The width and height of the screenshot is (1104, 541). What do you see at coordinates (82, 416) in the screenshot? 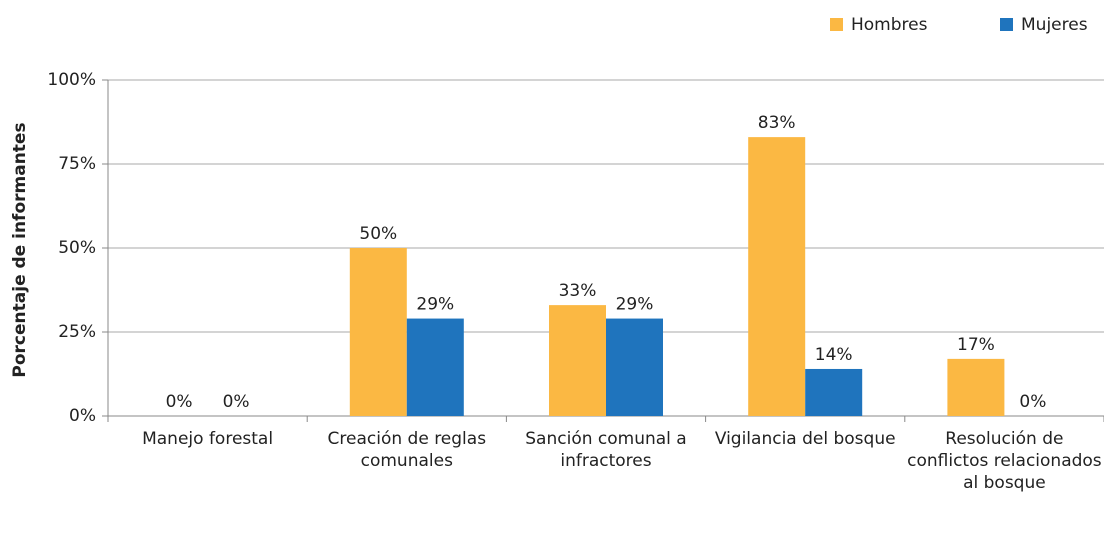
I see `y-tick-label: 0%` at bounding box center [82, 416].